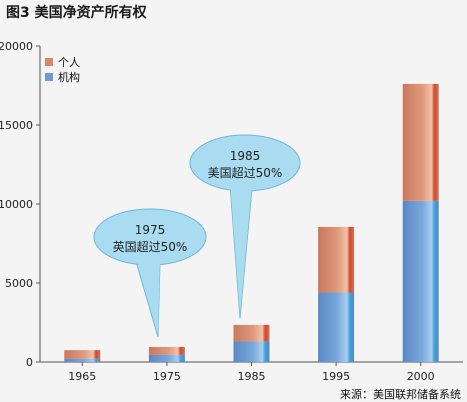  I want to click on bar-individual-1995, so click(336, 259).